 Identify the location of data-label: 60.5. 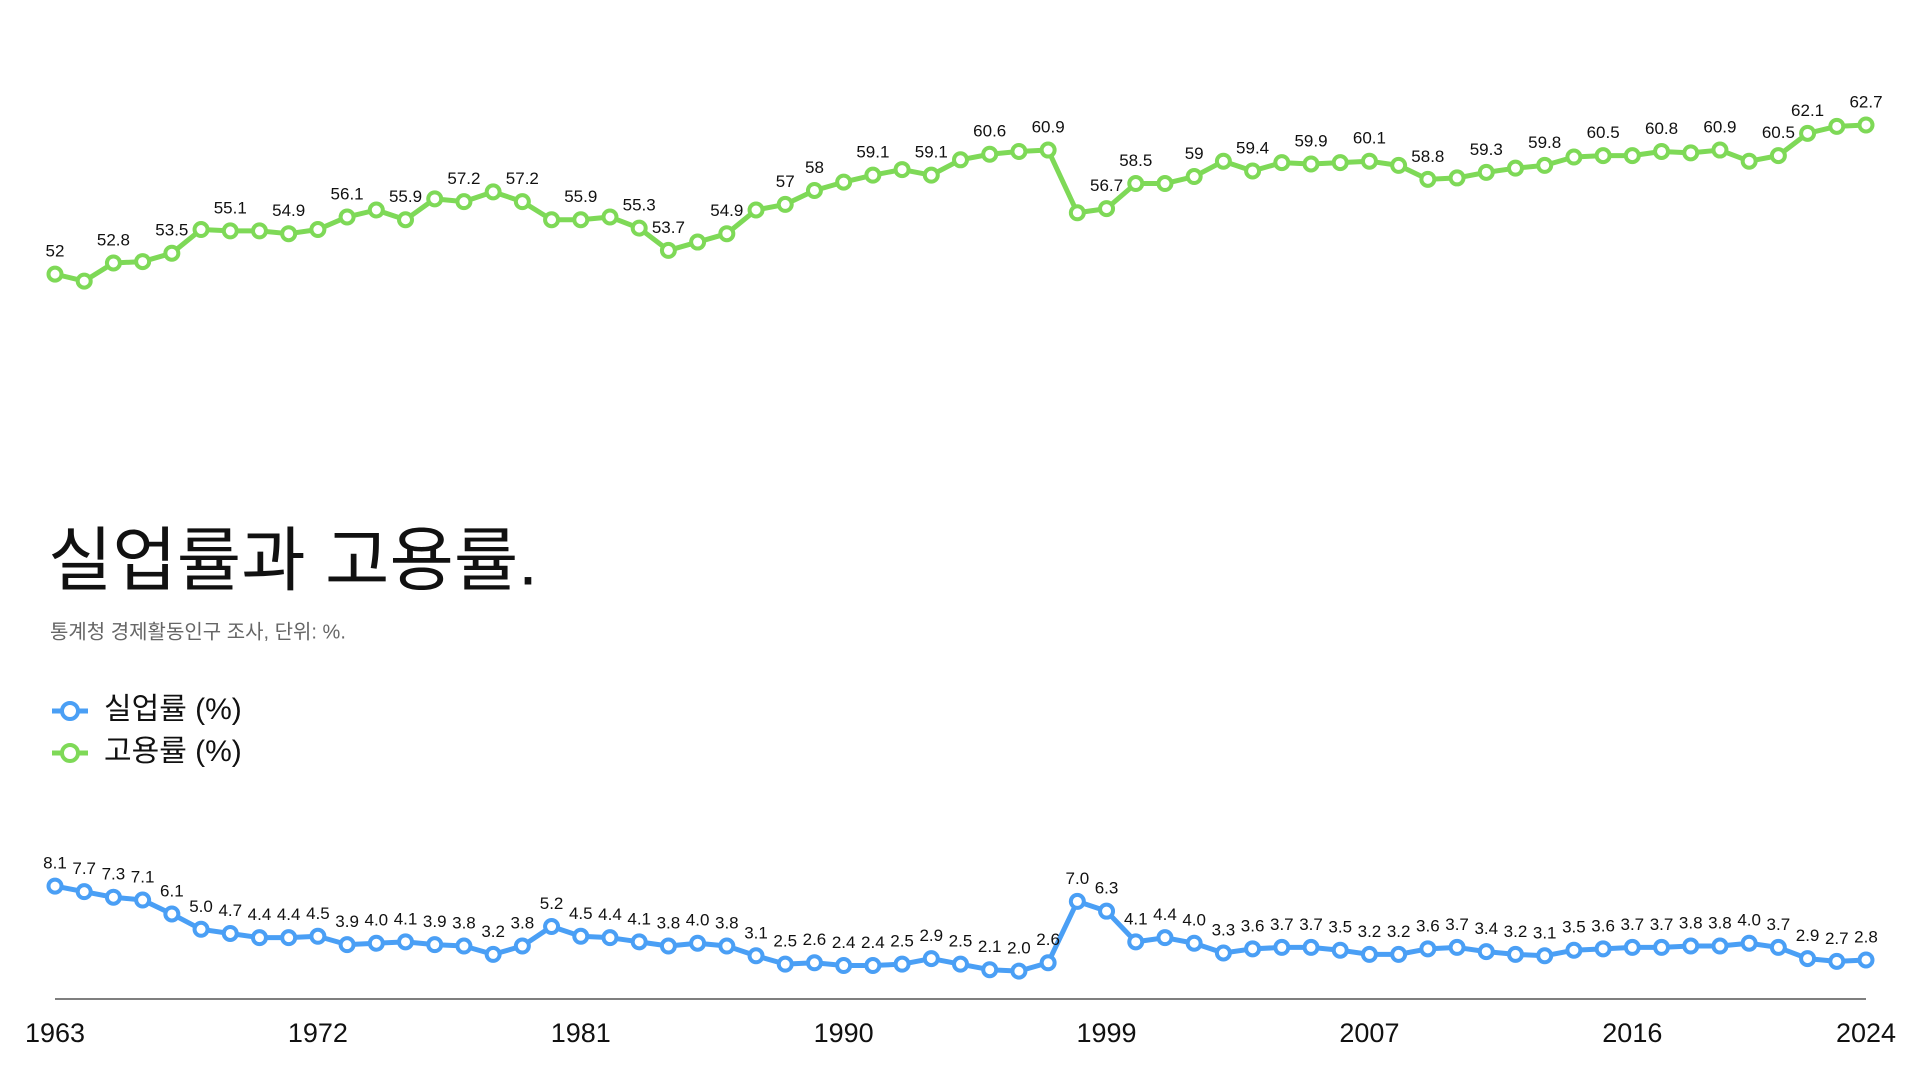
(1603, 132).